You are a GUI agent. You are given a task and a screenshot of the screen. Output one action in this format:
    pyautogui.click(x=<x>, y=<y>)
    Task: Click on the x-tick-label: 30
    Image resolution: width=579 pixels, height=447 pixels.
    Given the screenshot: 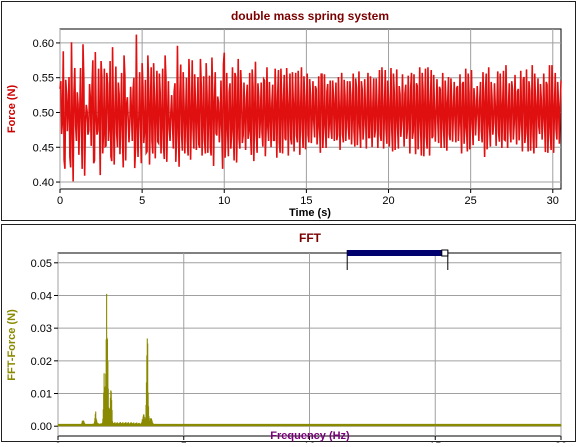 What is the action you would take?
    pyautogui.click(x=553, y=201)
    